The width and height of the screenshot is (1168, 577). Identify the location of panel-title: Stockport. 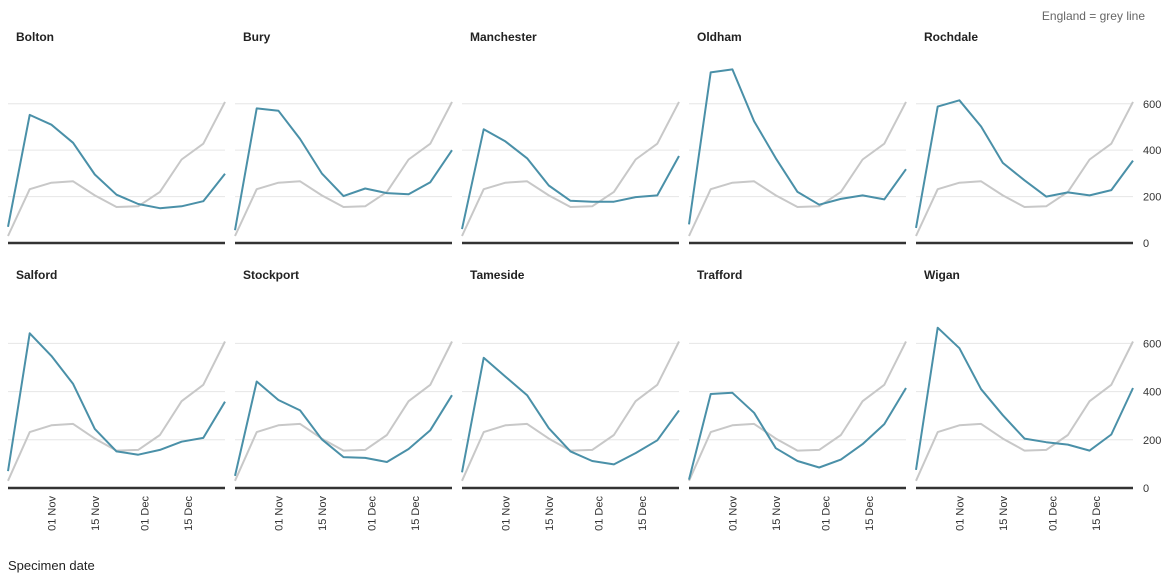
(271, 275).